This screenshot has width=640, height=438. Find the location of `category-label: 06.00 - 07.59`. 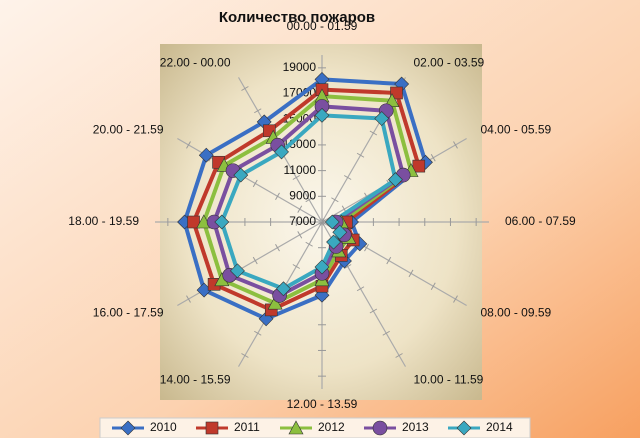

category-label: 06.00 - 07.59 is located at coordinates (540, 221).